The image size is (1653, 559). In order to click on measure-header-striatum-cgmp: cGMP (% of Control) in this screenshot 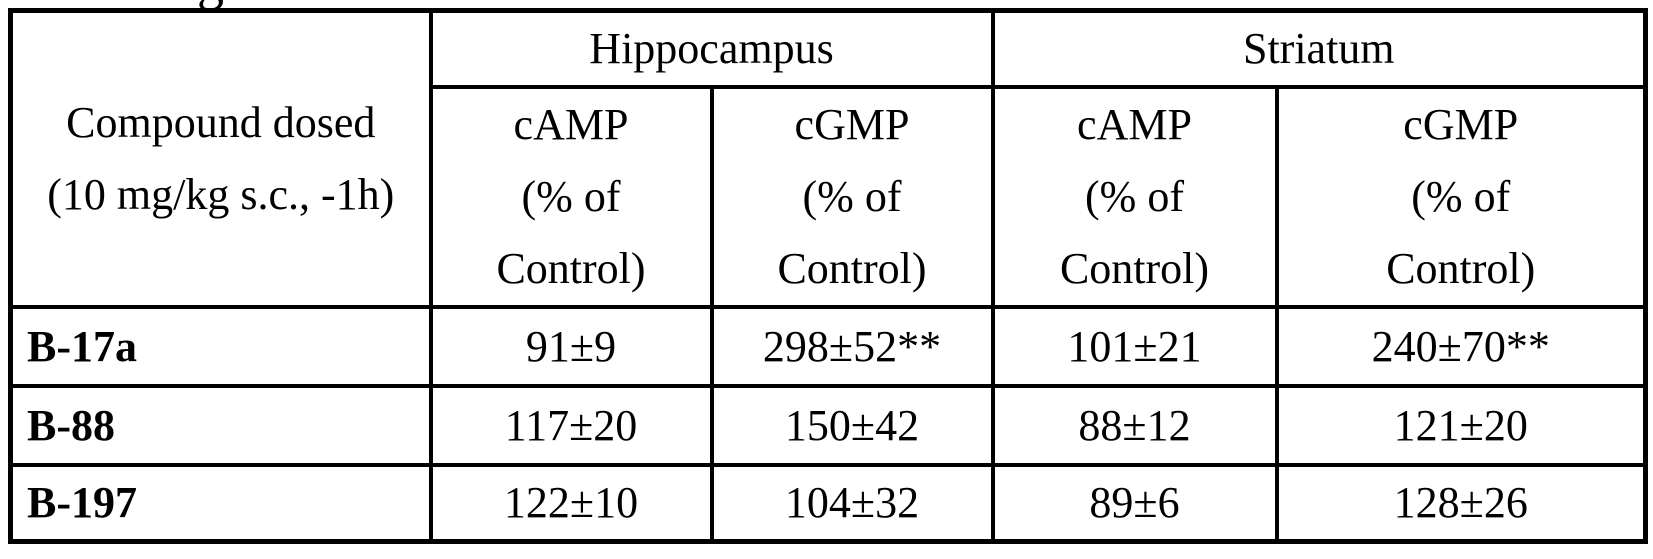, I will do `click(1461, 197)`.